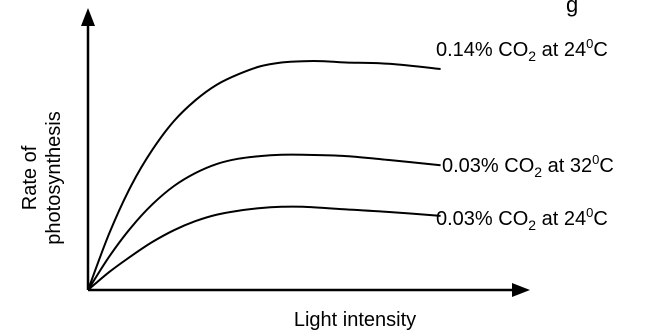 Image resolution: width=666 pixels, height=333 pixels. I want to click on x-axis-arrowhead, so click(521, 290).